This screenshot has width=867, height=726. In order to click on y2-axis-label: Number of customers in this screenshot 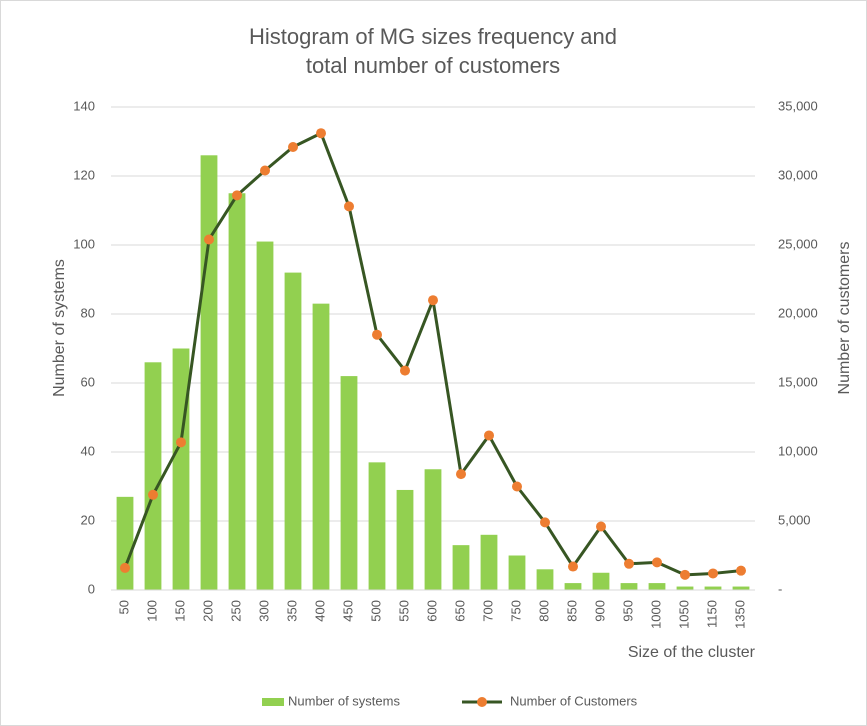, I will do `click(844, 318)`.